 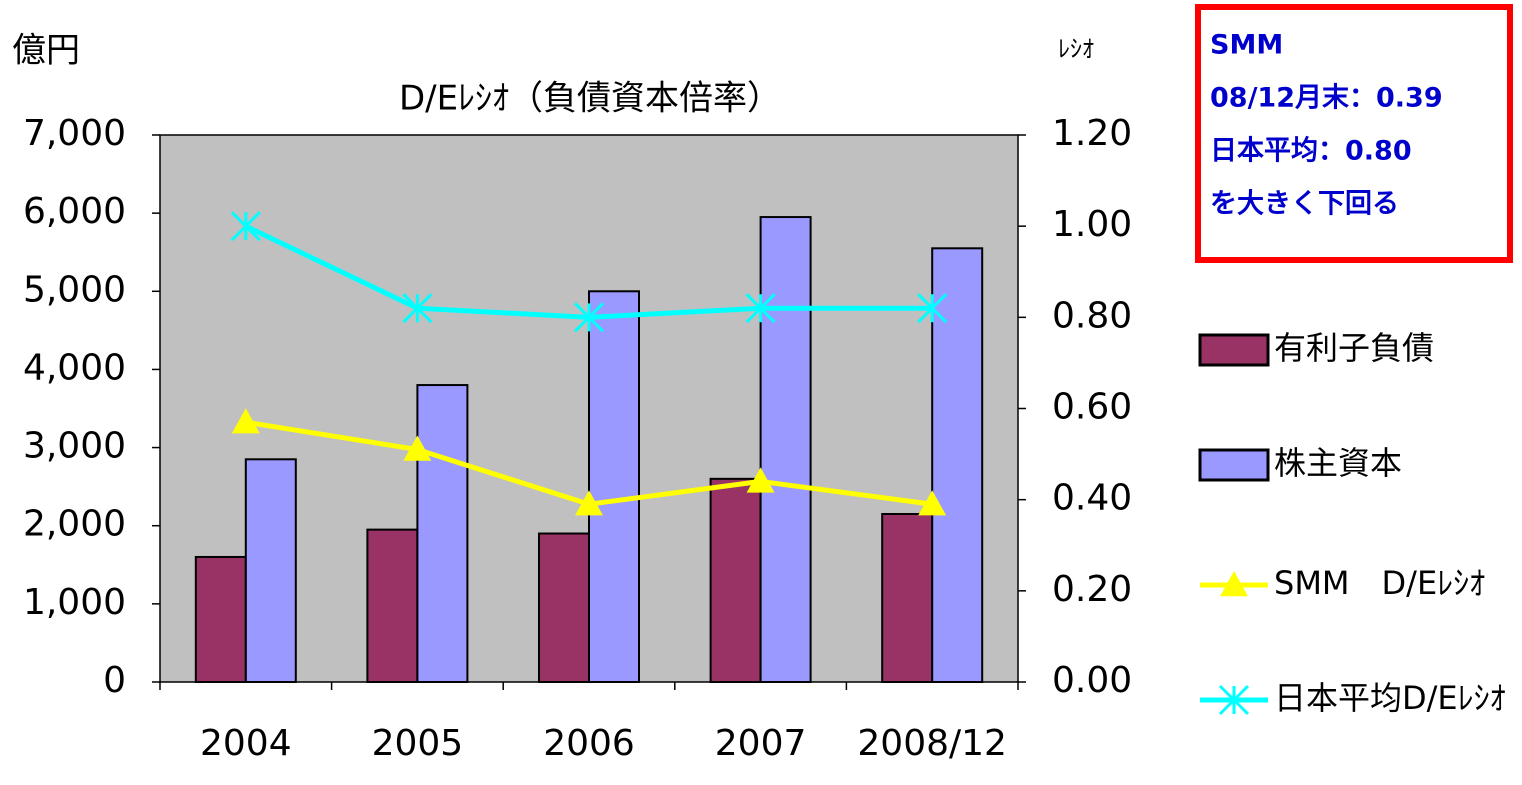 What do you see at coordinates (1076, 49) in the screenshot?
I see `y2-axis-label: ﾚｼｵ` at bounding box center [1076, 49].